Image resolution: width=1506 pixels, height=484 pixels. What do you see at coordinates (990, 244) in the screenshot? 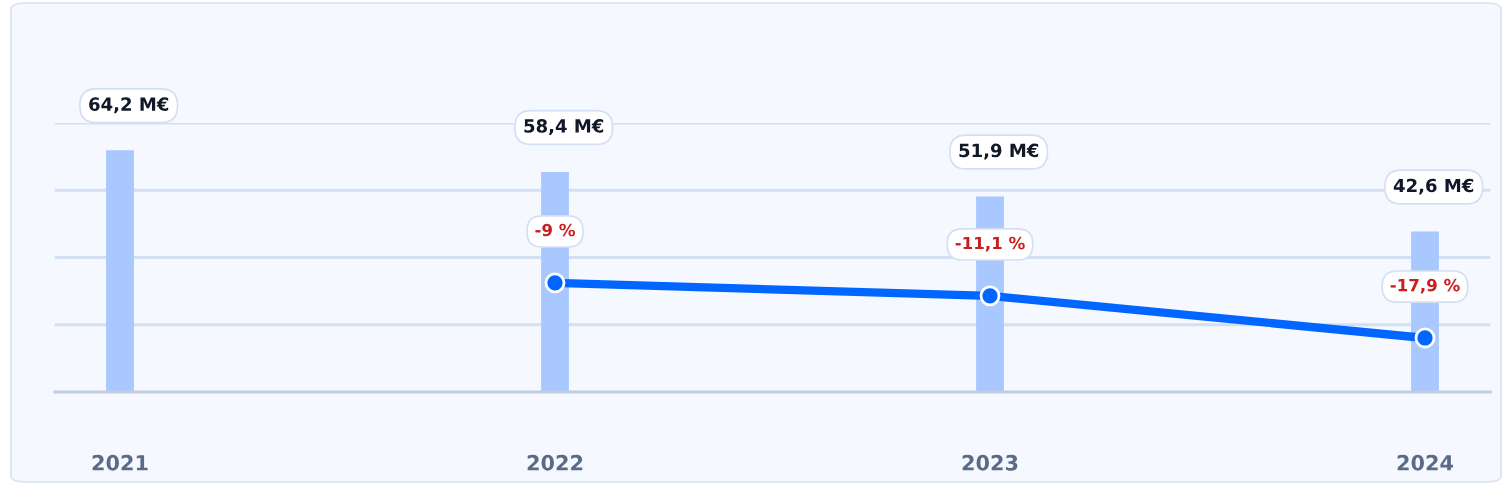
I see `data-label: -11,1 %` at bounding box center [990, 244].